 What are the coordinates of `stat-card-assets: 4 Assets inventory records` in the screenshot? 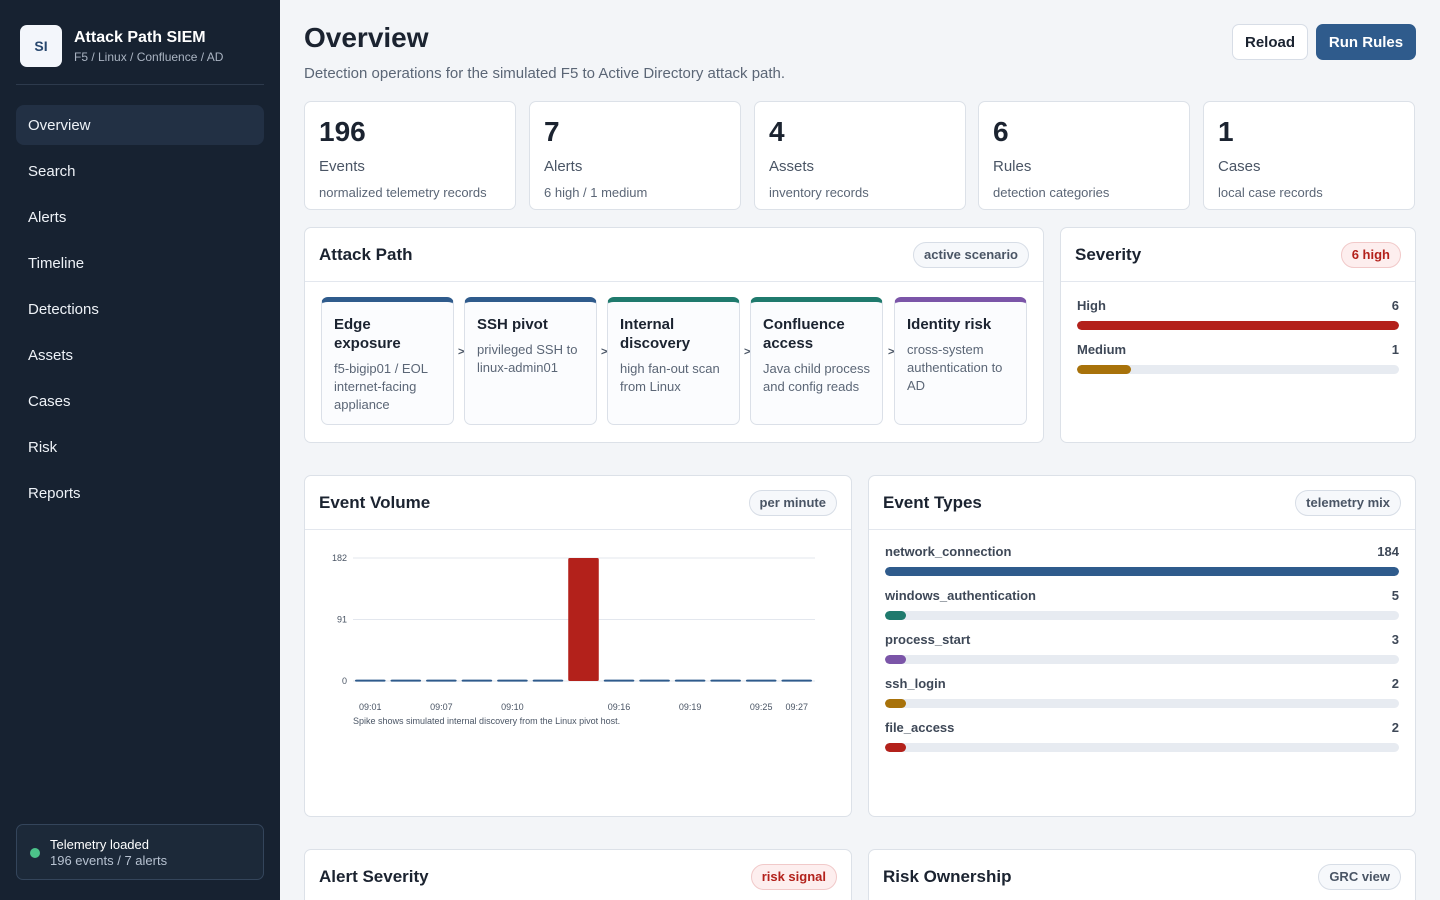 It's located at (860, 155).